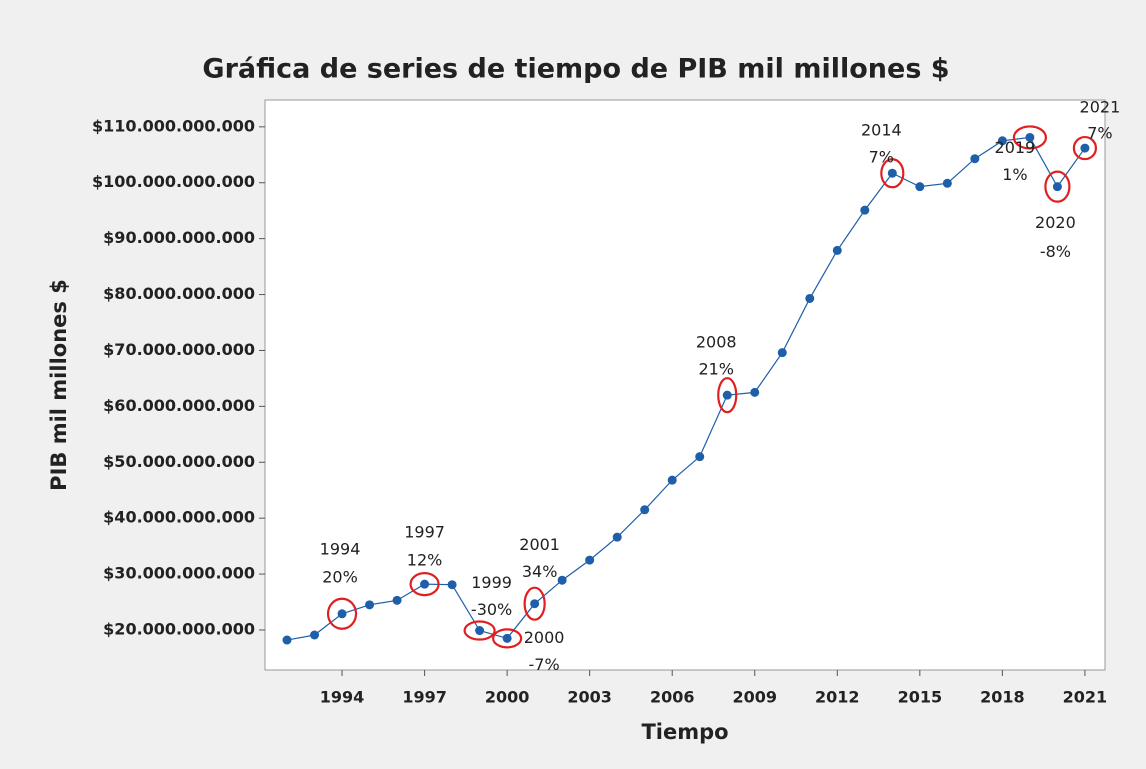 This screenshot has width=1146, height=769. What do you see at coordinates (507, 697) in the screenshot?
I see `x-tick-label: 2000` at bounding box center [507, 697].